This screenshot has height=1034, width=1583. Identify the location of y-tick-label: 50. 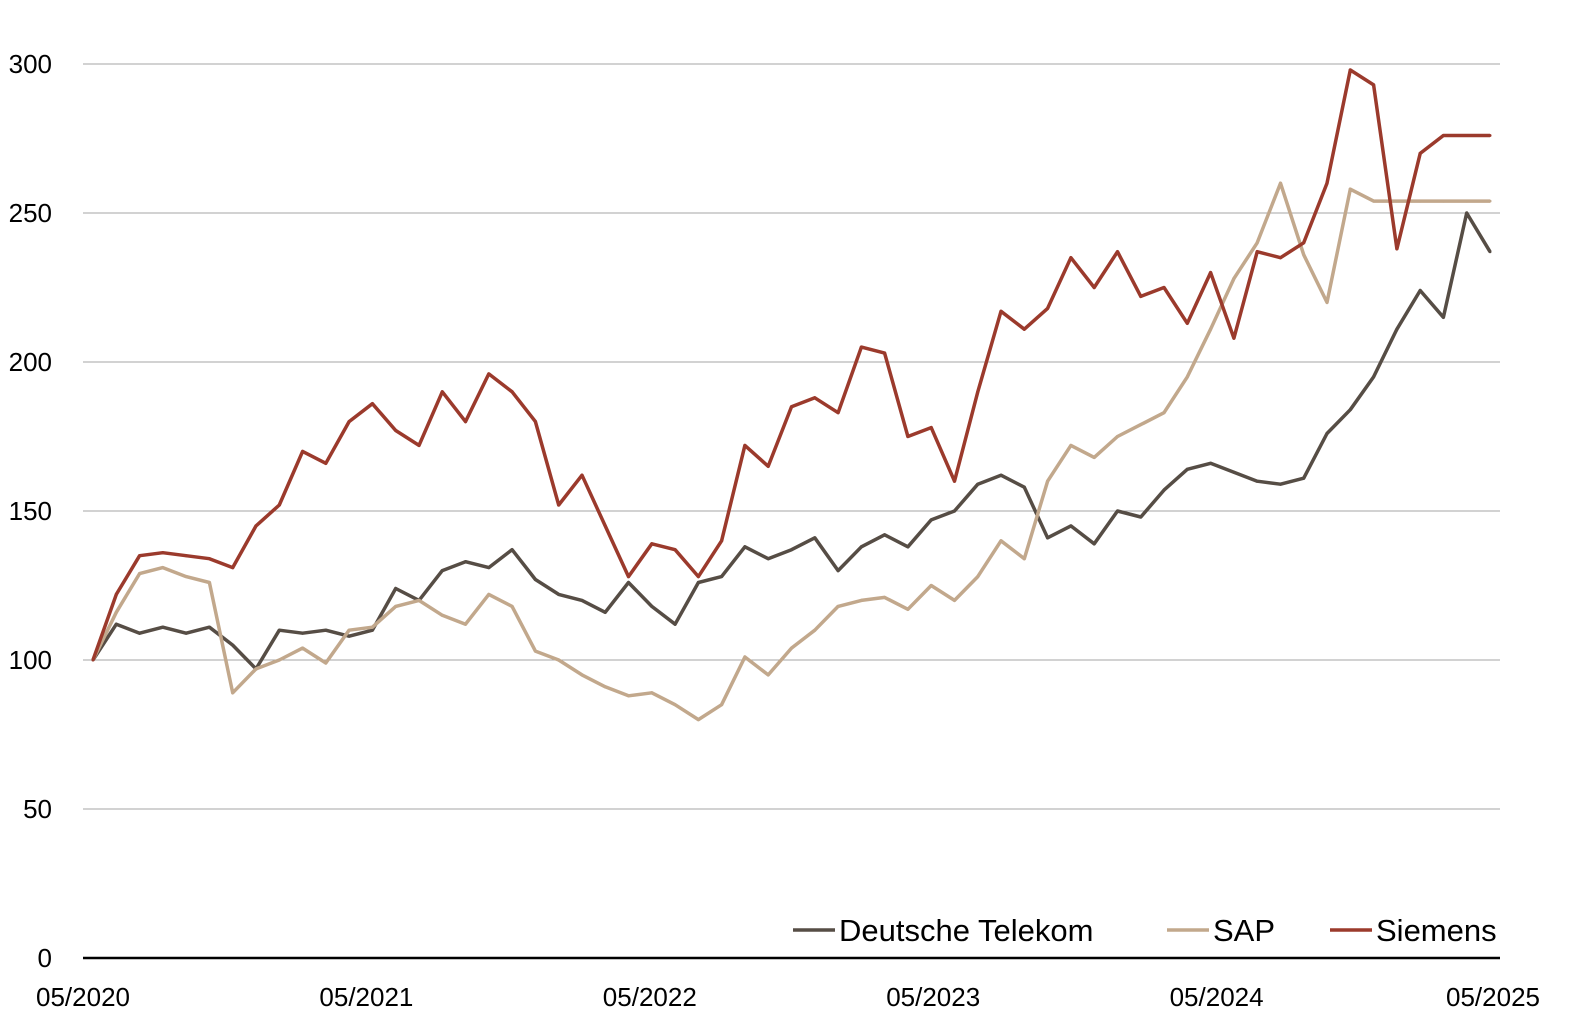
(37, 809).